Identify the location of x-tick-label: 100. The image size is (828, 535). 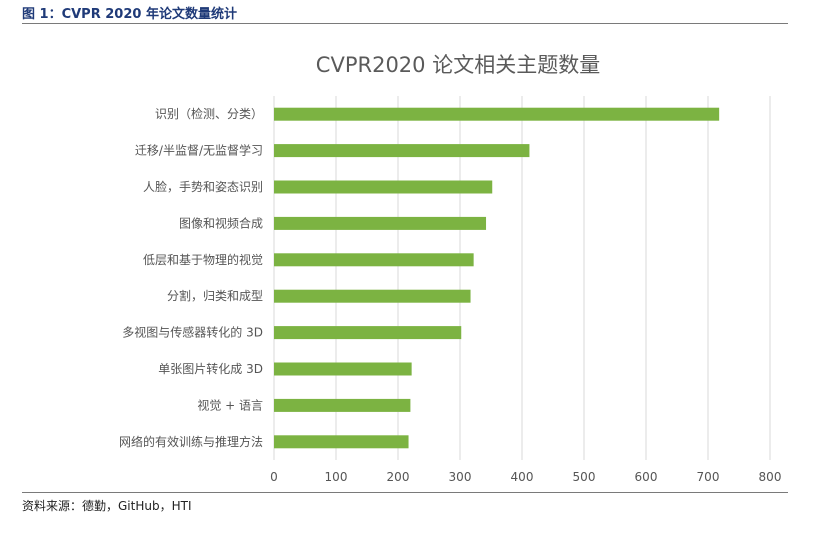
(336, 477).